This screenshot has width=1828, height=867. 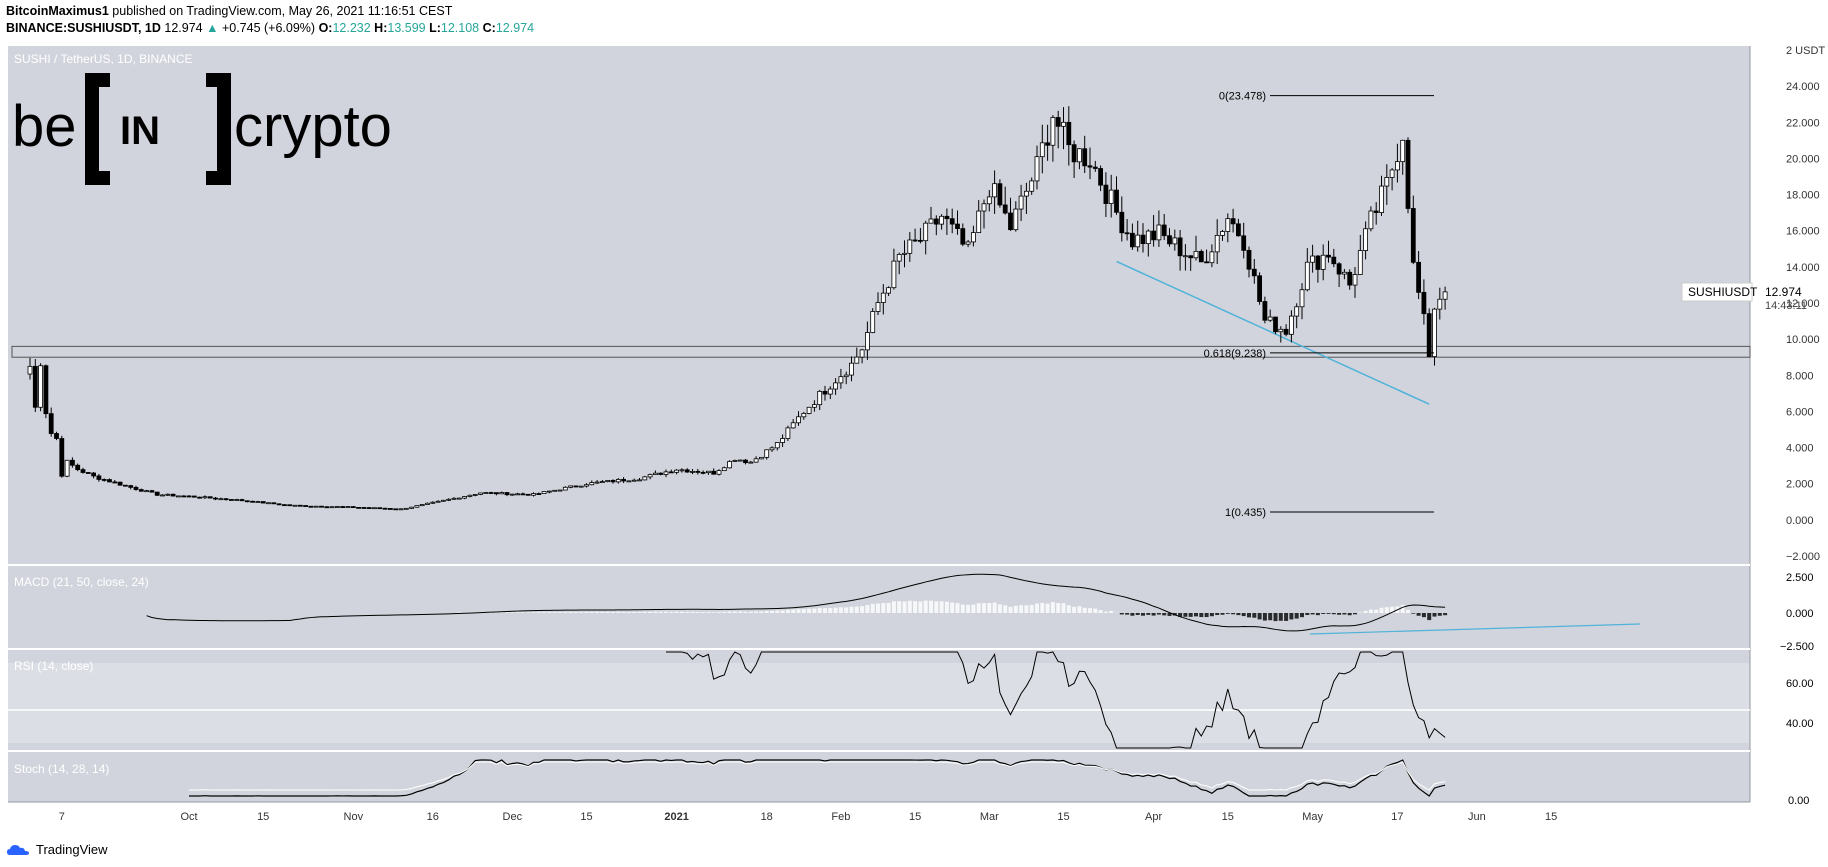 I want to click on price-tick-label: 24.000, so click(x=1803, y=87).